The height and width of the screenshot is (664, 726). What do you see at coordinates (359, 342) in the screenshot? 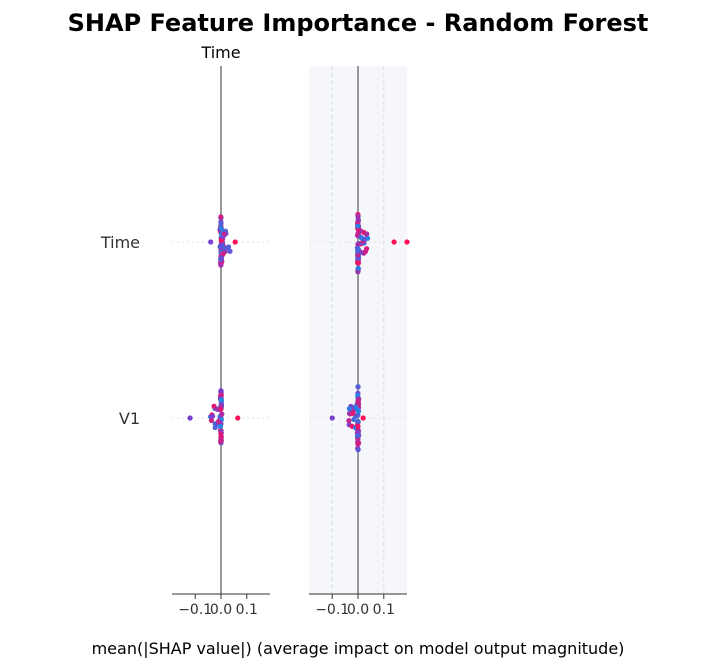
I see `panel-1: −0.10.0 0.1` at bounding box center [359, 342].